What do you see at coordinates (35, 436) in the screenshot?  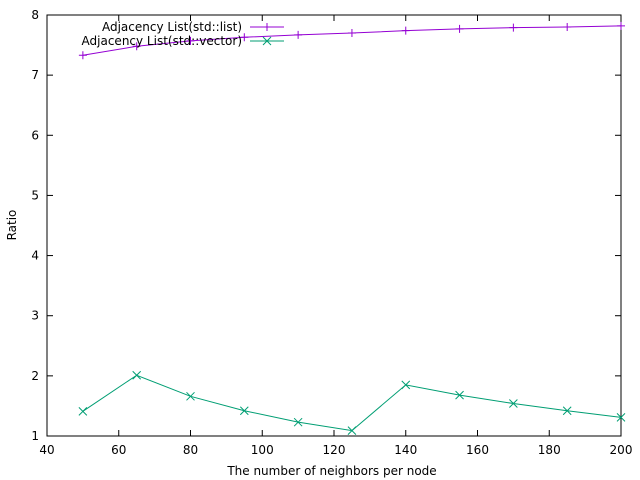 I see `y-tick-label: 1` at bounding box center [35, 436].